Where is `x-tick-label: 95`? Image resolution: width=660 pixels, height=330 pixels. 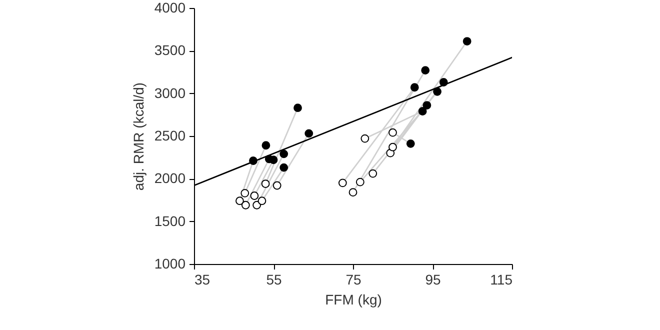 x-tick-label: 95 is located at coordinates (433, 280).